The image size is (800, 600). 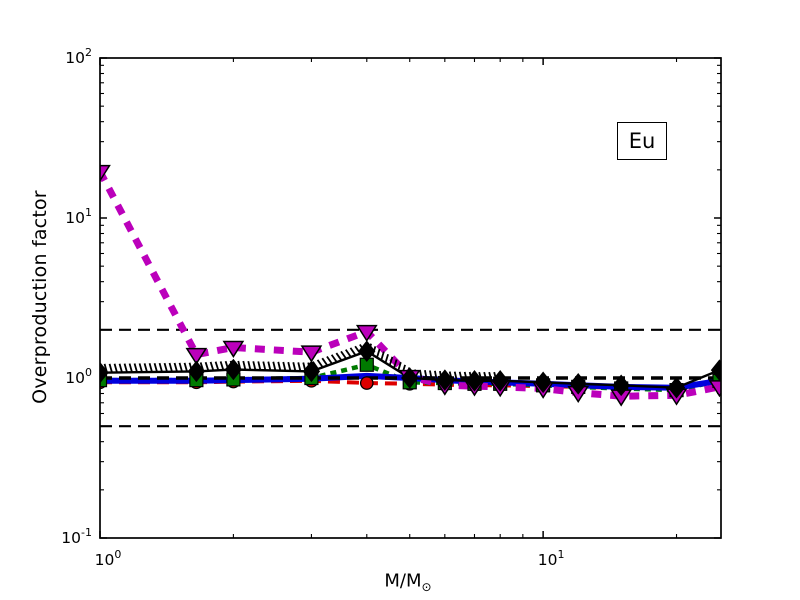 What do you see at coordinates (551, 558) in the screenshot?
I see `x-tick-label: 10¹` at bounding box center [551, 558].